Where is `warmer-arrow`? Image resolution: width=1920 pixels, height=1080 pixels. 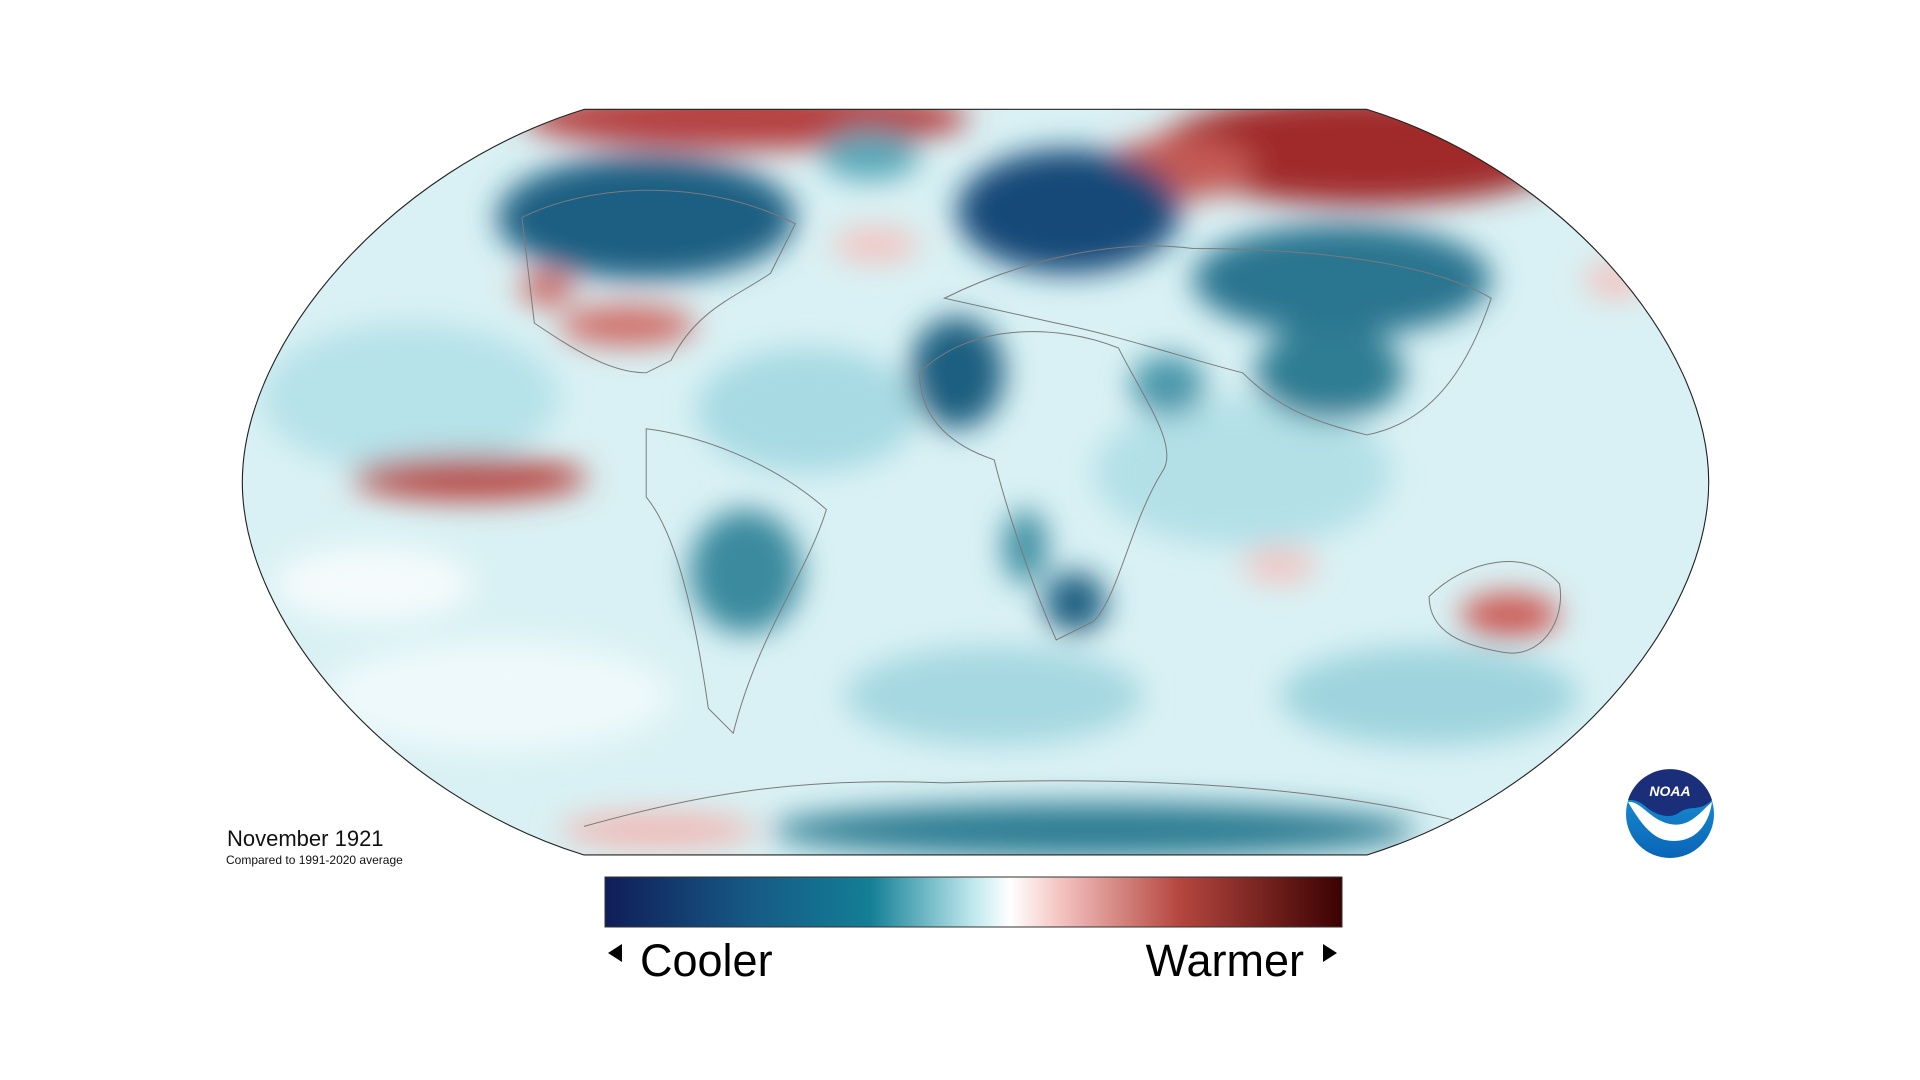
warmer-arrow is located at coordinates (1330, 953).